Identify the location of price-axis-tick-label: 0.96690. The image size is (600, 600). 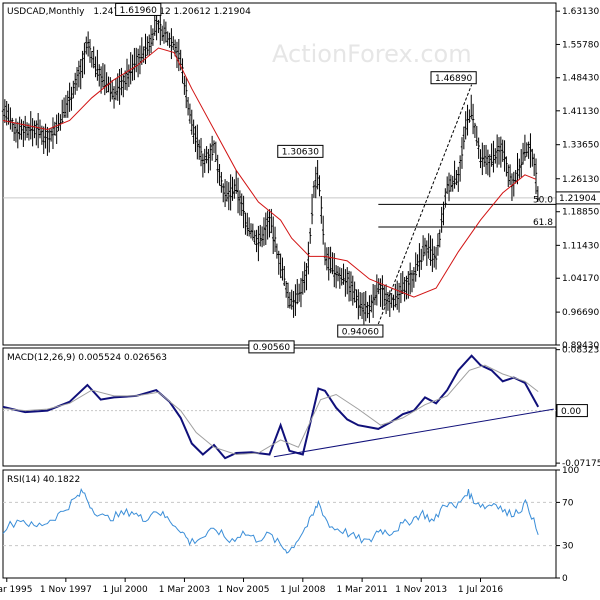
(580, 313).